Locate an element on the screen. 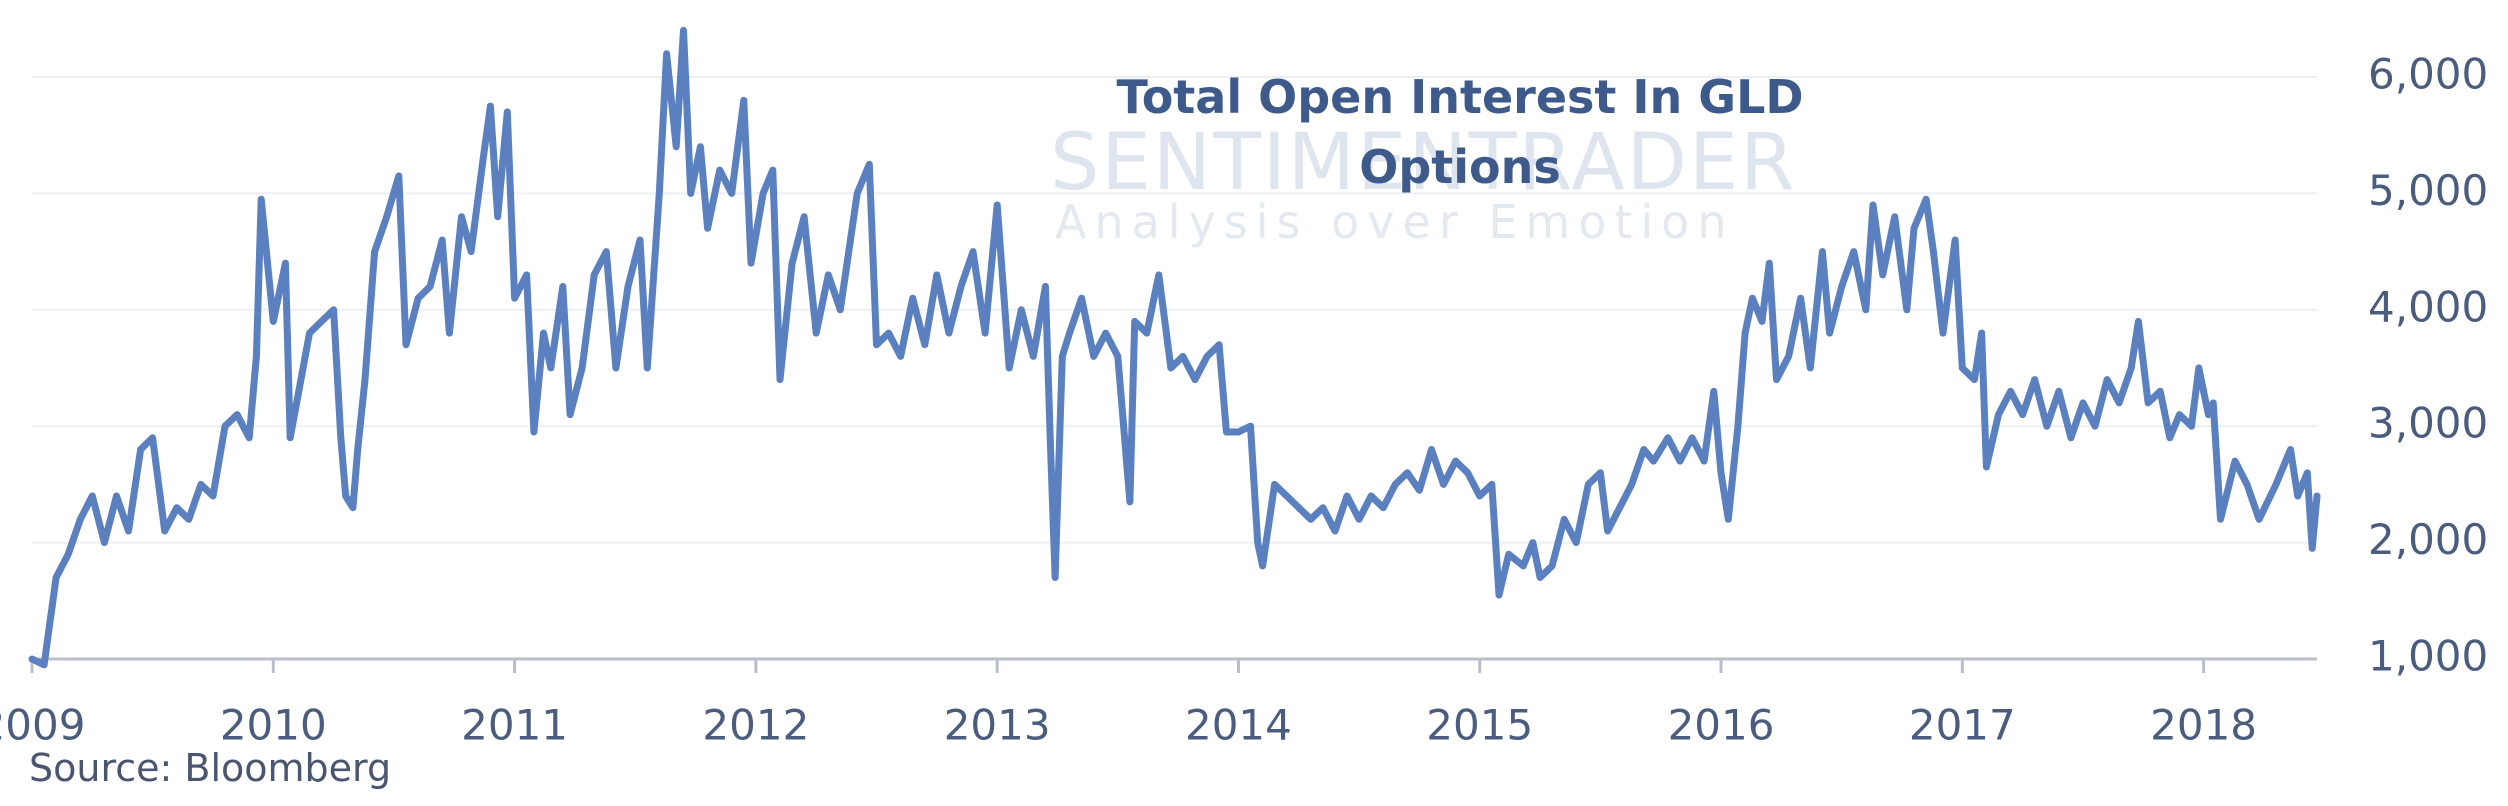 Image resolution: width=2508 pixels, height=806 pixels. y-tick-label: 2,000 is located at coordinates (2428, 539).